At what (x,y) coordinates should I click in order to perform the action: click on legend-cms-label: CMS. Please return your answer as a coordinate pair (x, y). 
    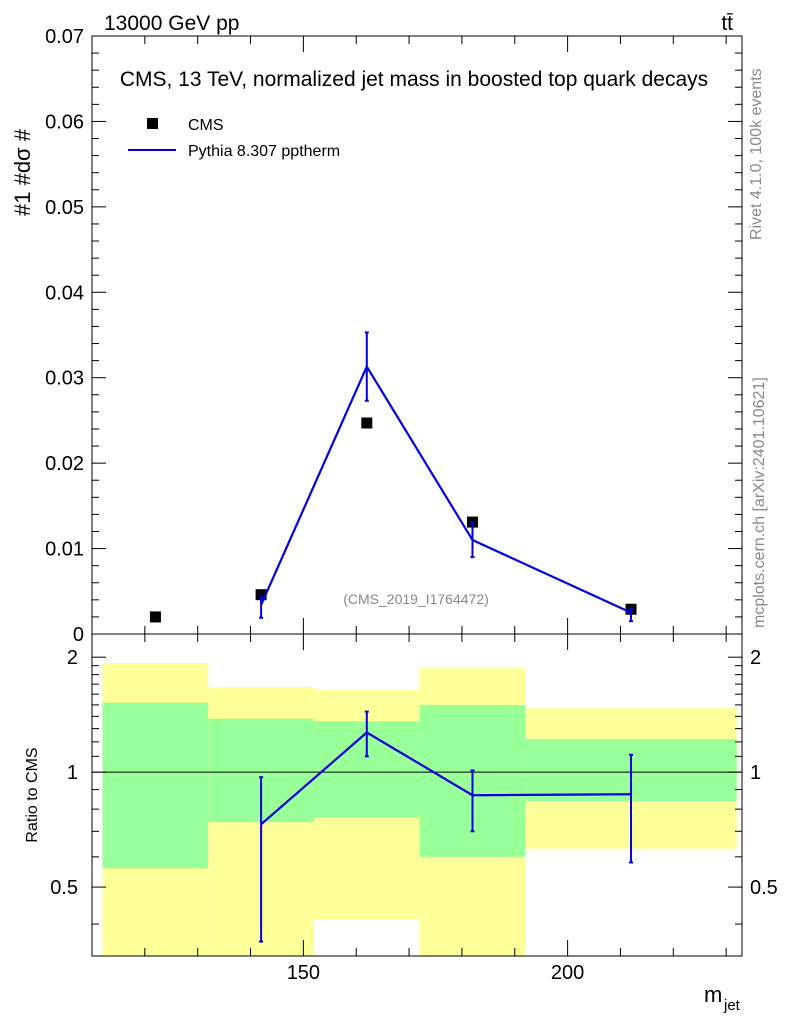
    Looking at the image, I should click on (206, 125).